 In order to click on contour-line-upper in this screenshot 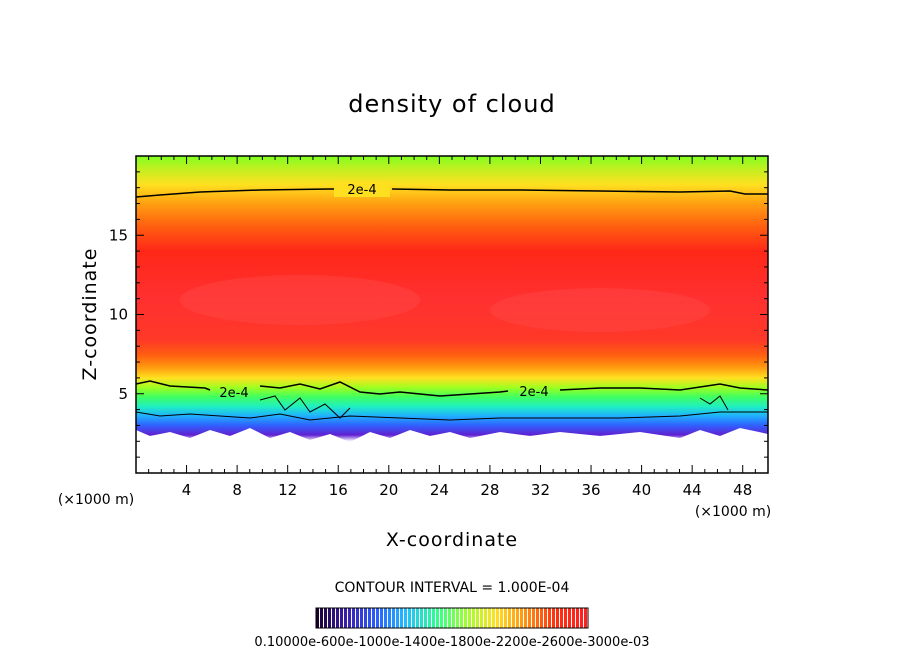, I will do `click(451, 193)`.